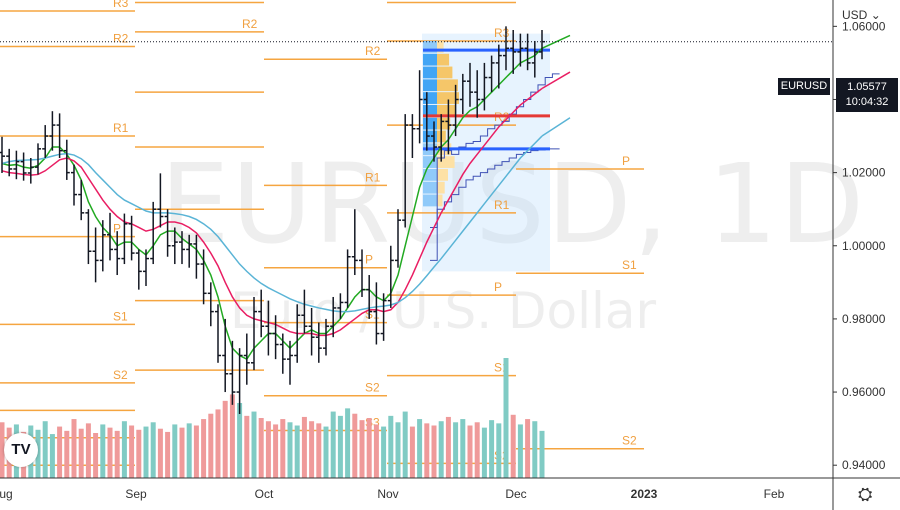 The image size is (900, 510). I want to click on last-price-tag: 1.05577 10:04:32, so click(867, 95).